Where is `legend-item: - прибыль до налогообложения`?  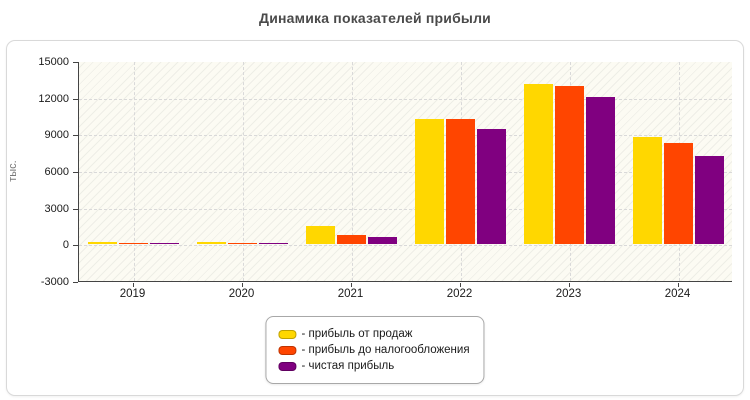
legend-item: - прибыль до налогообложения is located at coordinates (374, 350).